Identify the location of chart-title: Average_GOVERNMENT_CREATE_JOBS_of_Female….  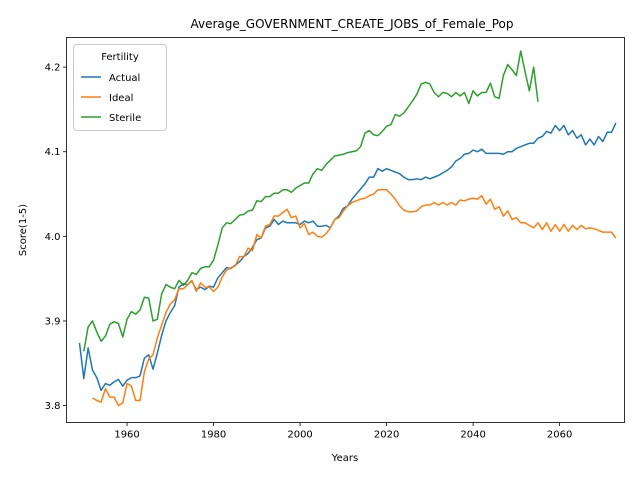
(352, 24).